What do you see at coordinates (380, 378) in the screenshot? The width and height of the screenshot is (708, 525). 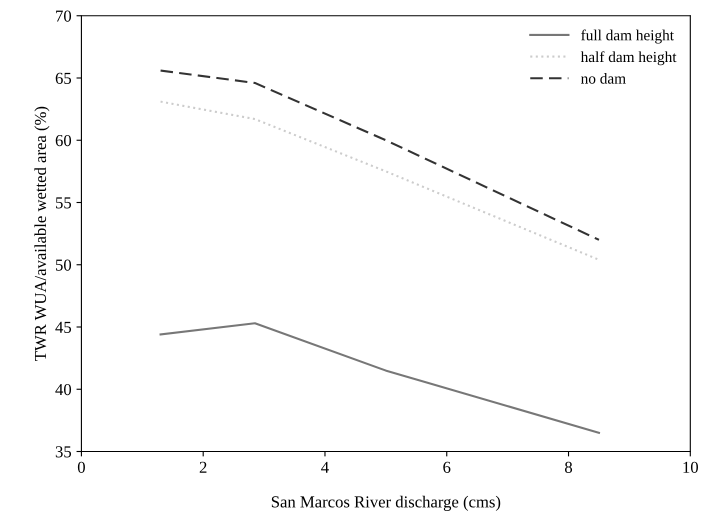 I see `line-series` at bounding box center [380, 378].